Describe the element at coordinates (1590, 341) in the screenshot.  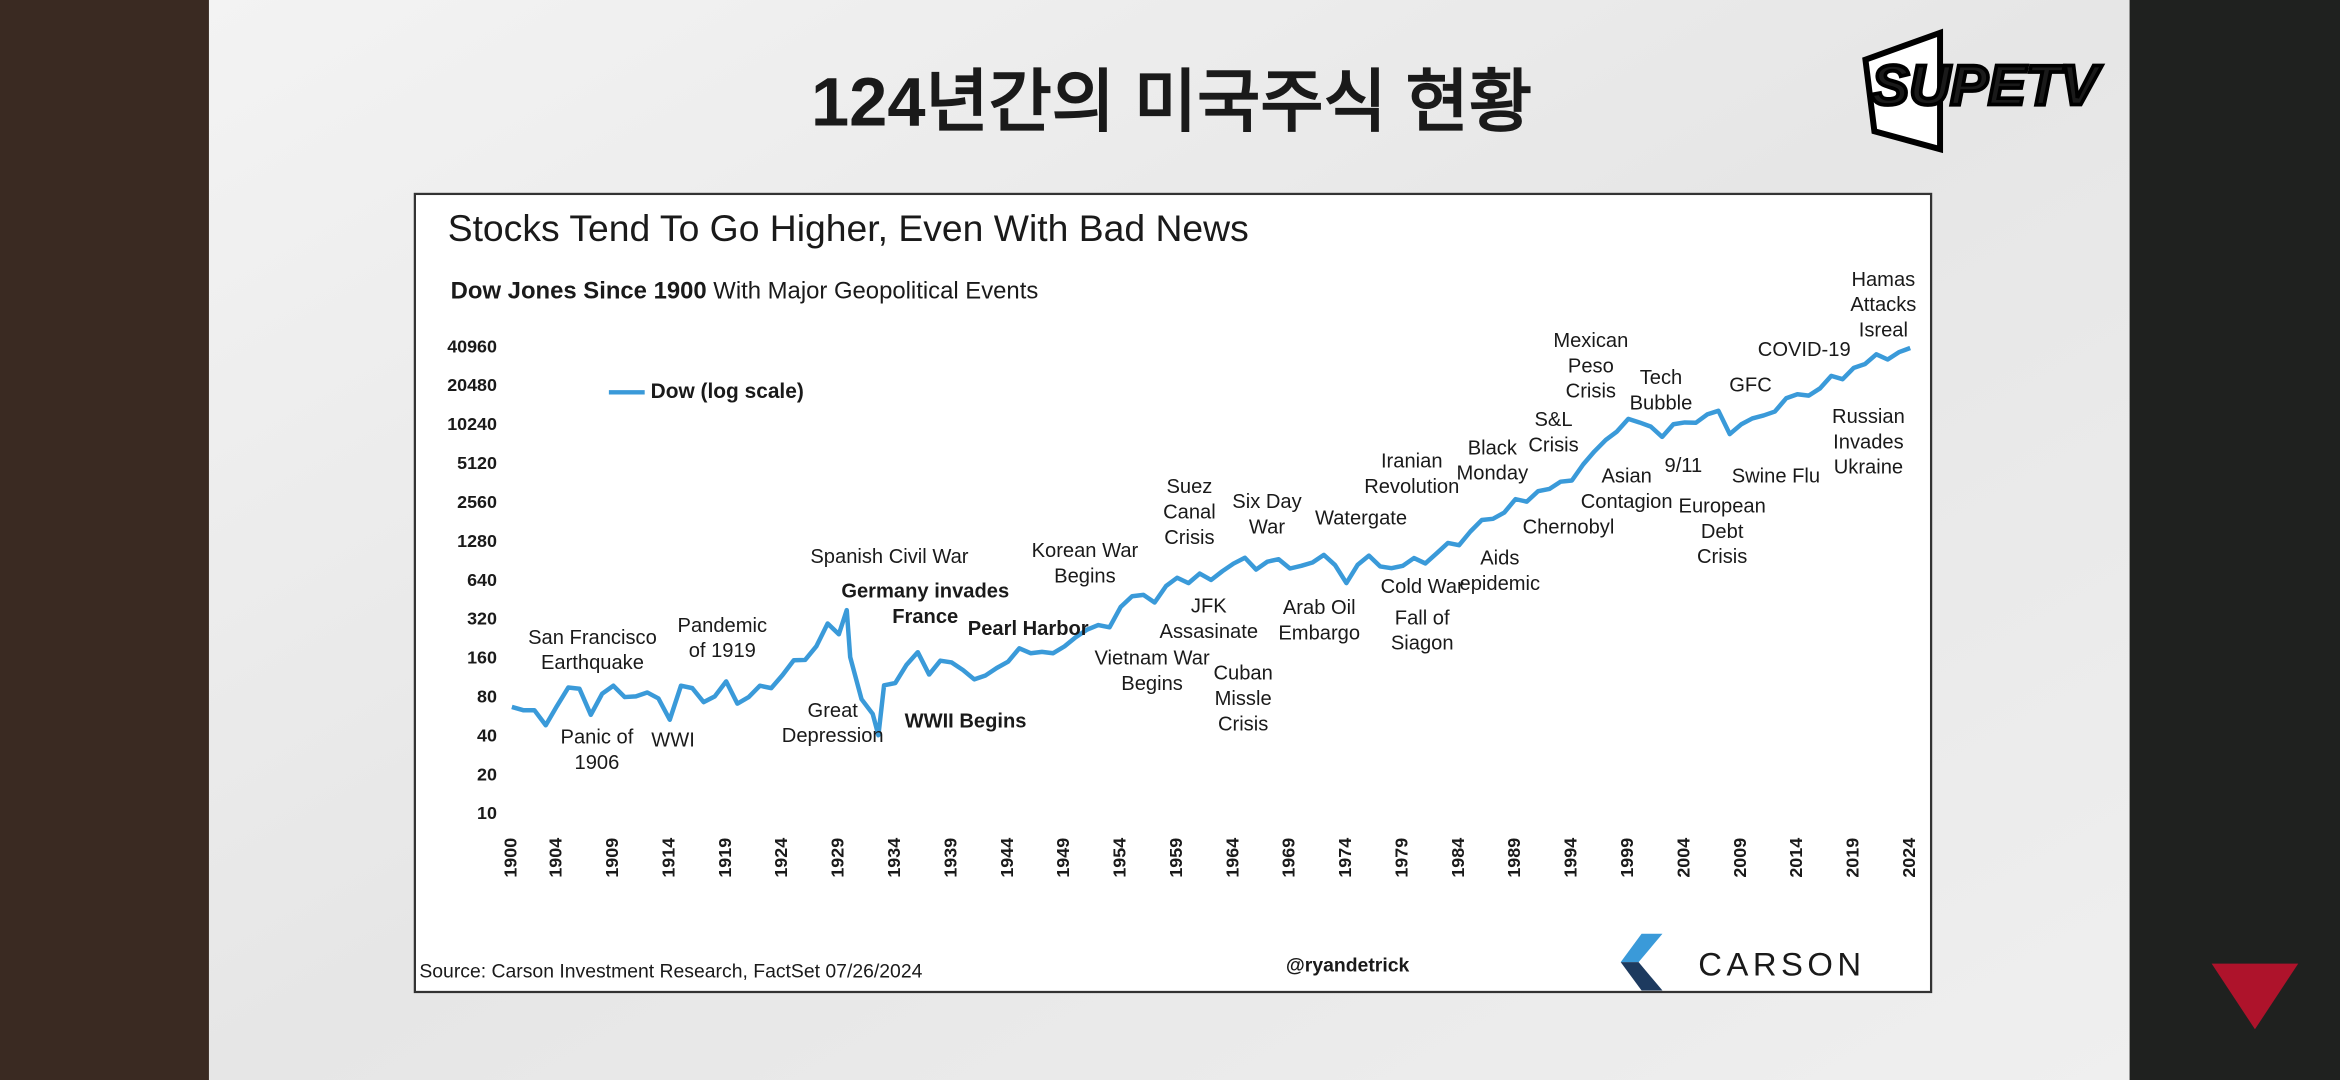
I see `annotation: Mexican` at that location.